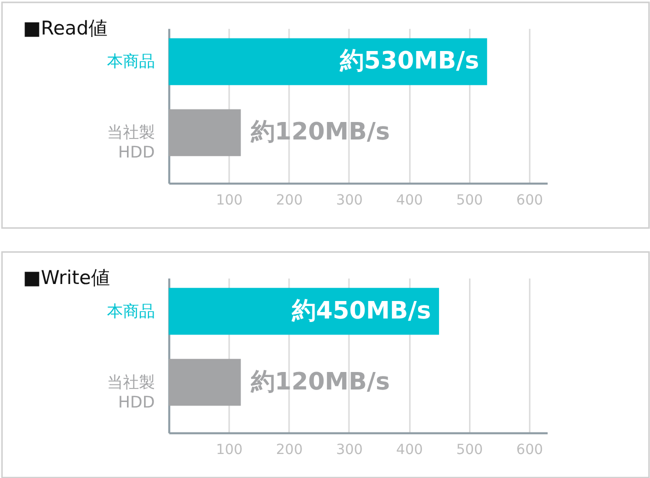 This screenshot has height=478, width=650. Describe the element at coordinates (409, 60) in the screenshot. I see `data-label: 約530MB/s` at that location.